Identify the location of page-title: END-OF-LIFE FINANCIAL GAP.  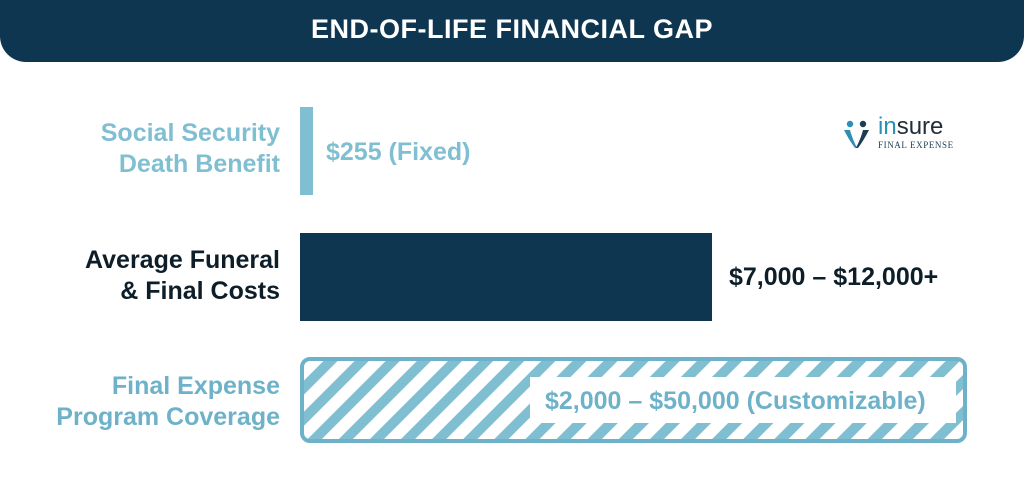
(512, 29).